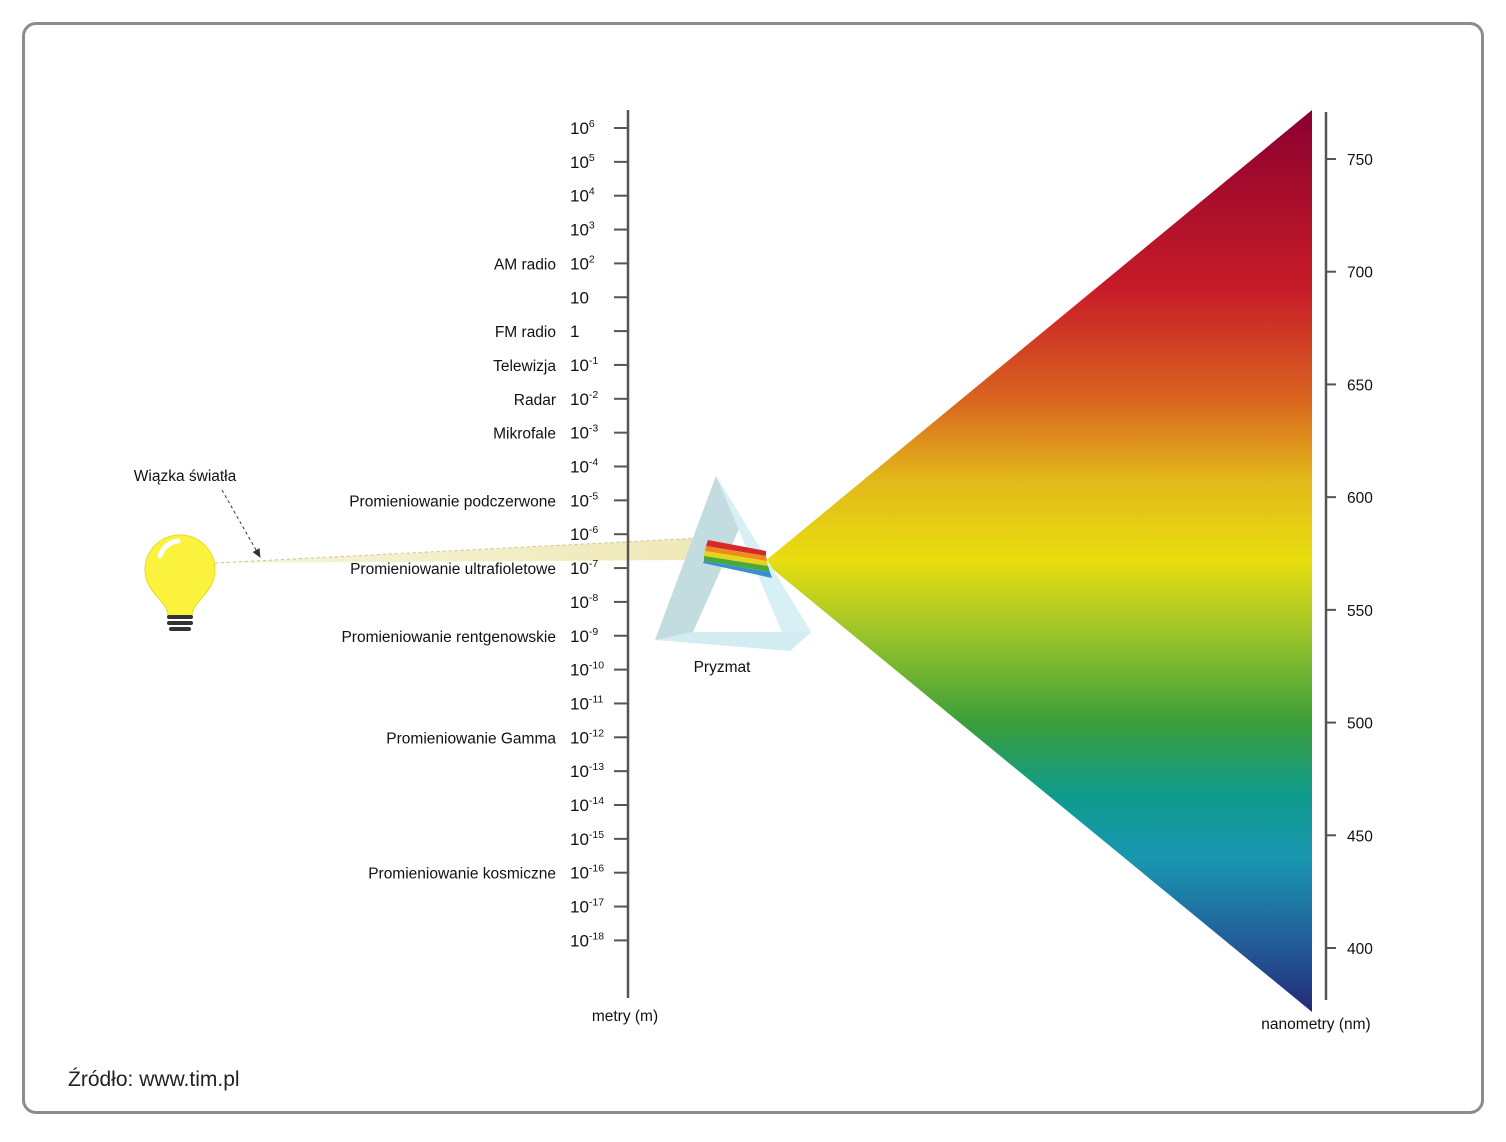 This screenshot has height=1142, width=1506. I want to click on meter-tick-label: 10⁻¹⁴, so click(587, 805).